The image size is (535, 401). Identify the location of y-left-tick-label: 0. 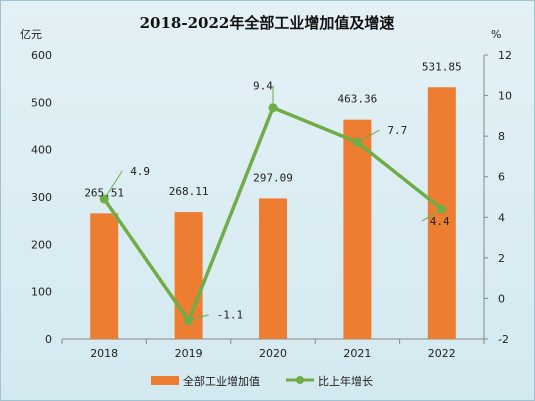
(48, 339).